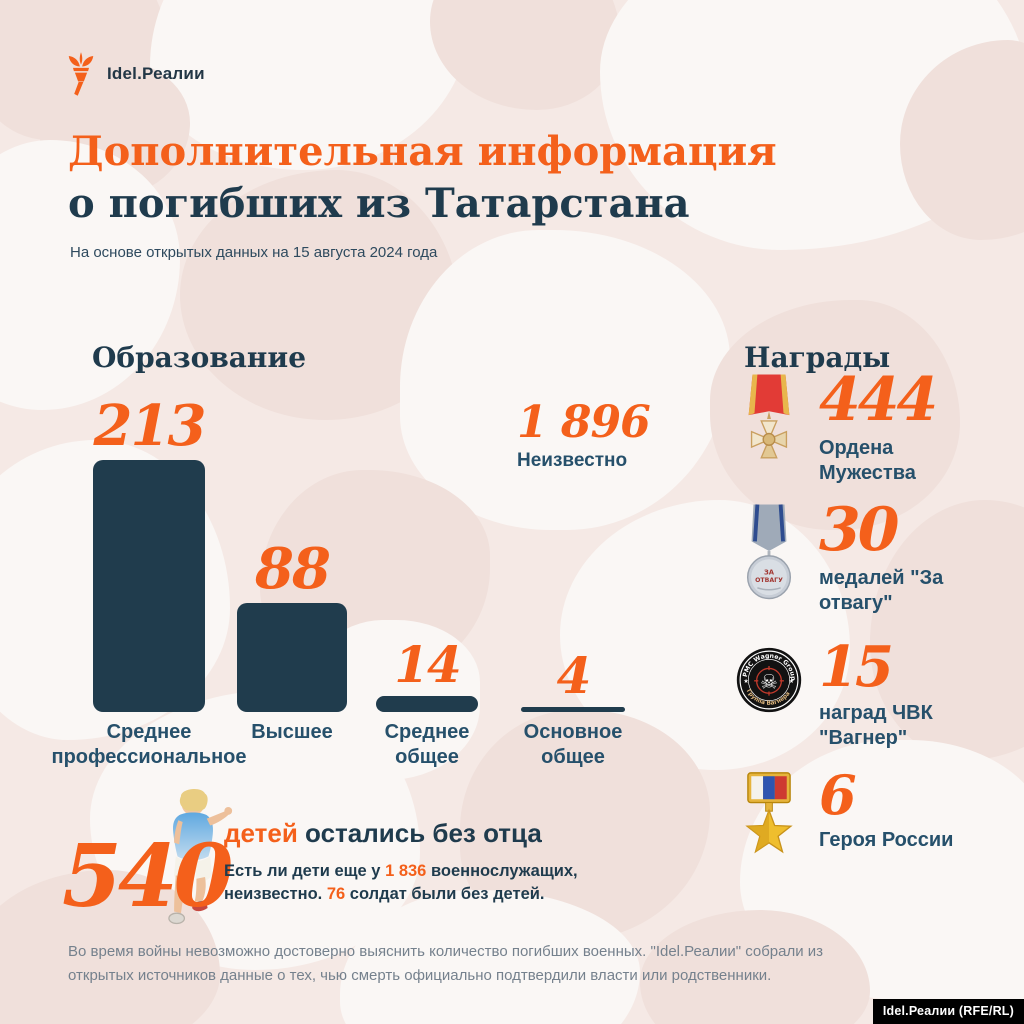  I want to click on unknown-stat: 1 896 Неизвестно, so click(584, 434).